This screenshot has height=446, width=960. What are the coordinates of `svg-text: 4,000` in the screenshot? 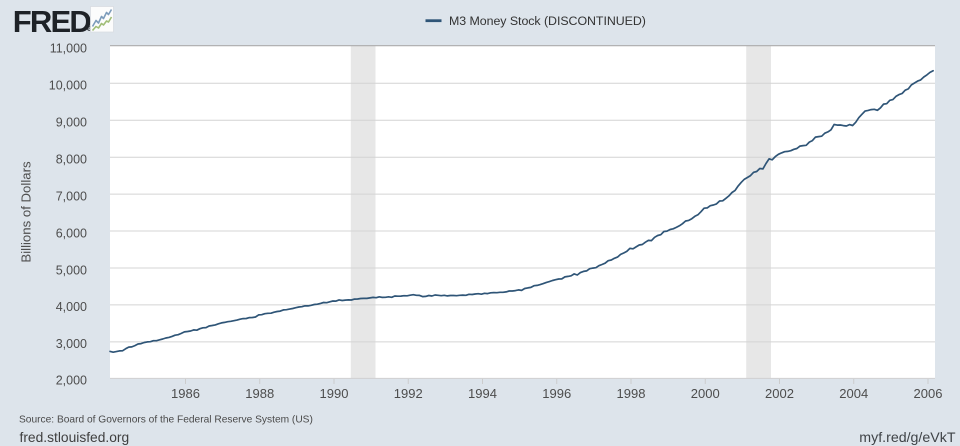 It's located at (71, 307).